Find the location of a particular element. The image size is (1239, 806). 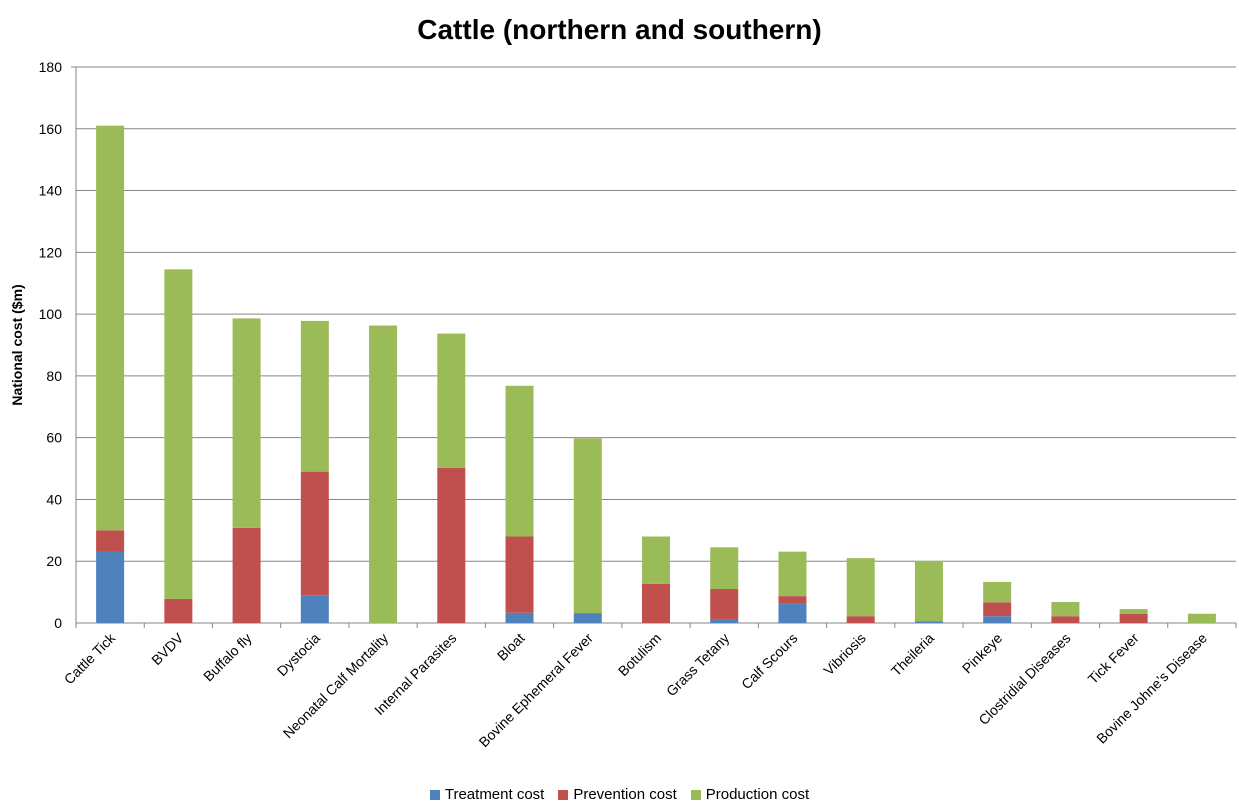

y-tick-label: 80 is located at coordinates (54, 376).